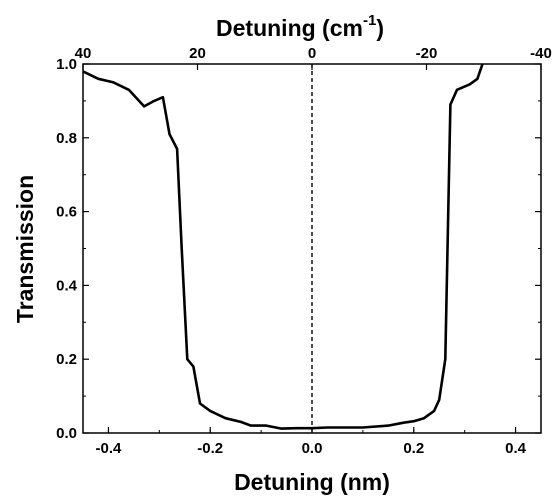 The width and height of the screenshot is (552, 500). I want to click on x-tick-label: 0.2, so click(413, 448).